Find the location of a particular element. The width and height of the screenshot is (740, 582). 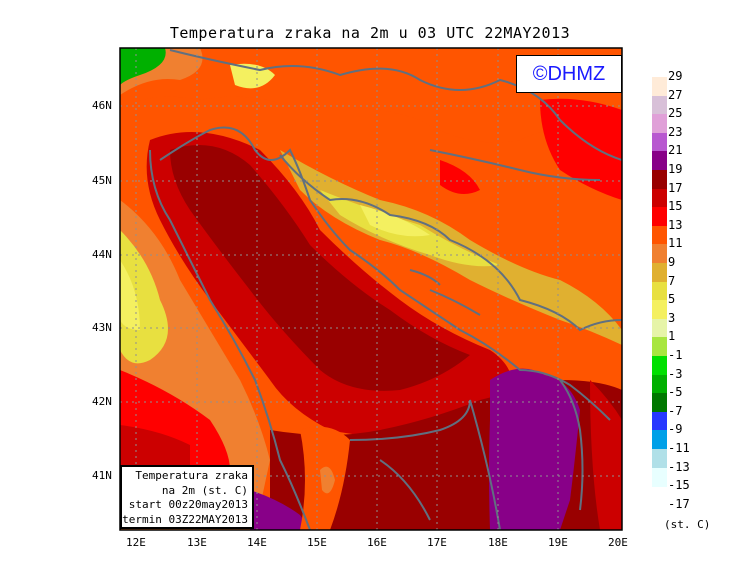

colorbar-label: 21 is located at coordinates (675, 150).